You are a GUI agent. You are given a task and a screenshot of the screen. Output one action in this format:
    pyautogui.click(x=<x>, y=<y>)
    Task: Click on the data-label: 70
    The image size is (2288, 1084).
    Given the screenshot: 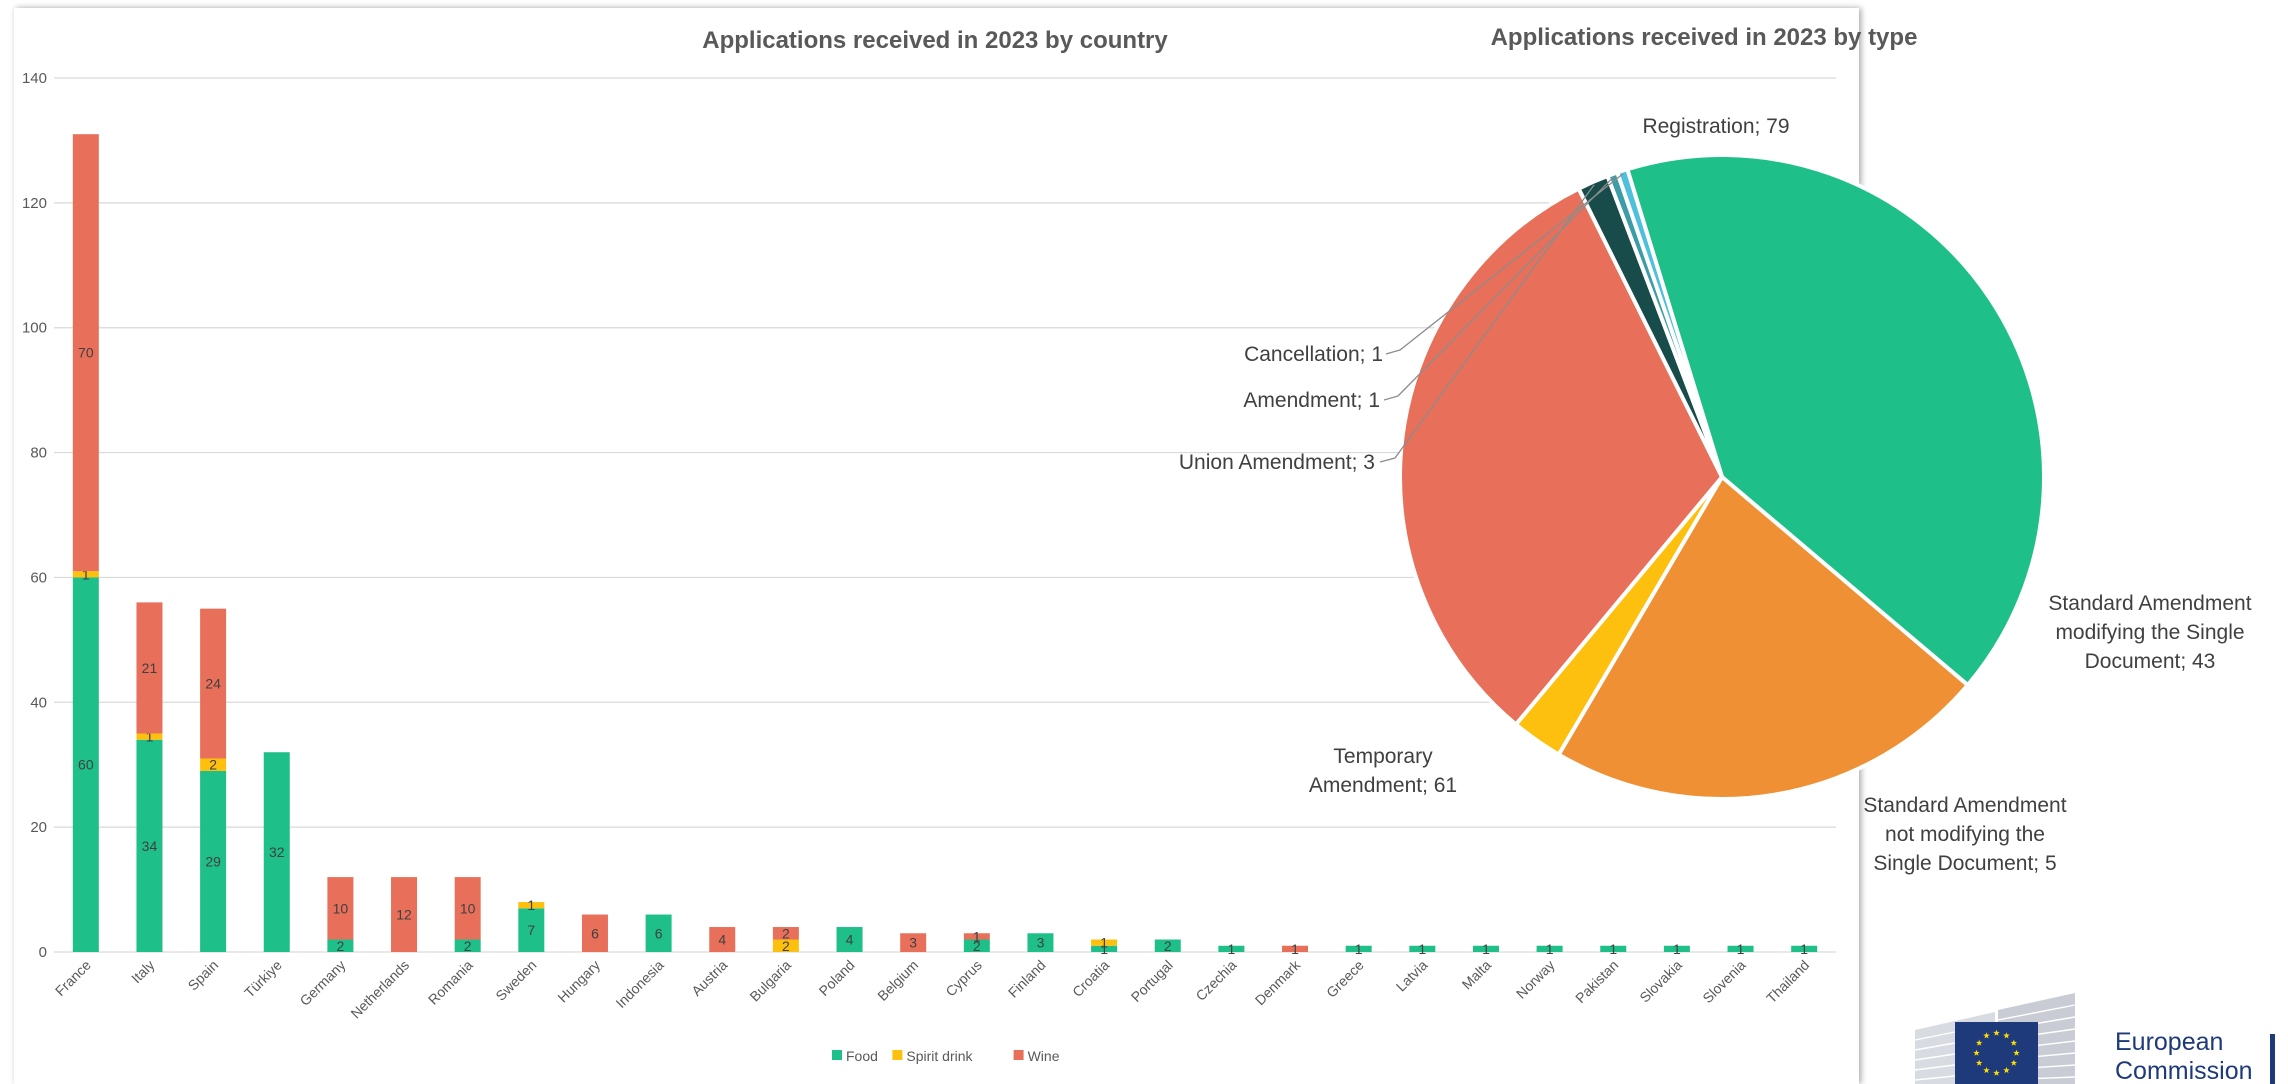 What is the action you would take?
    pyautogui.click(x=86, y=353)
    